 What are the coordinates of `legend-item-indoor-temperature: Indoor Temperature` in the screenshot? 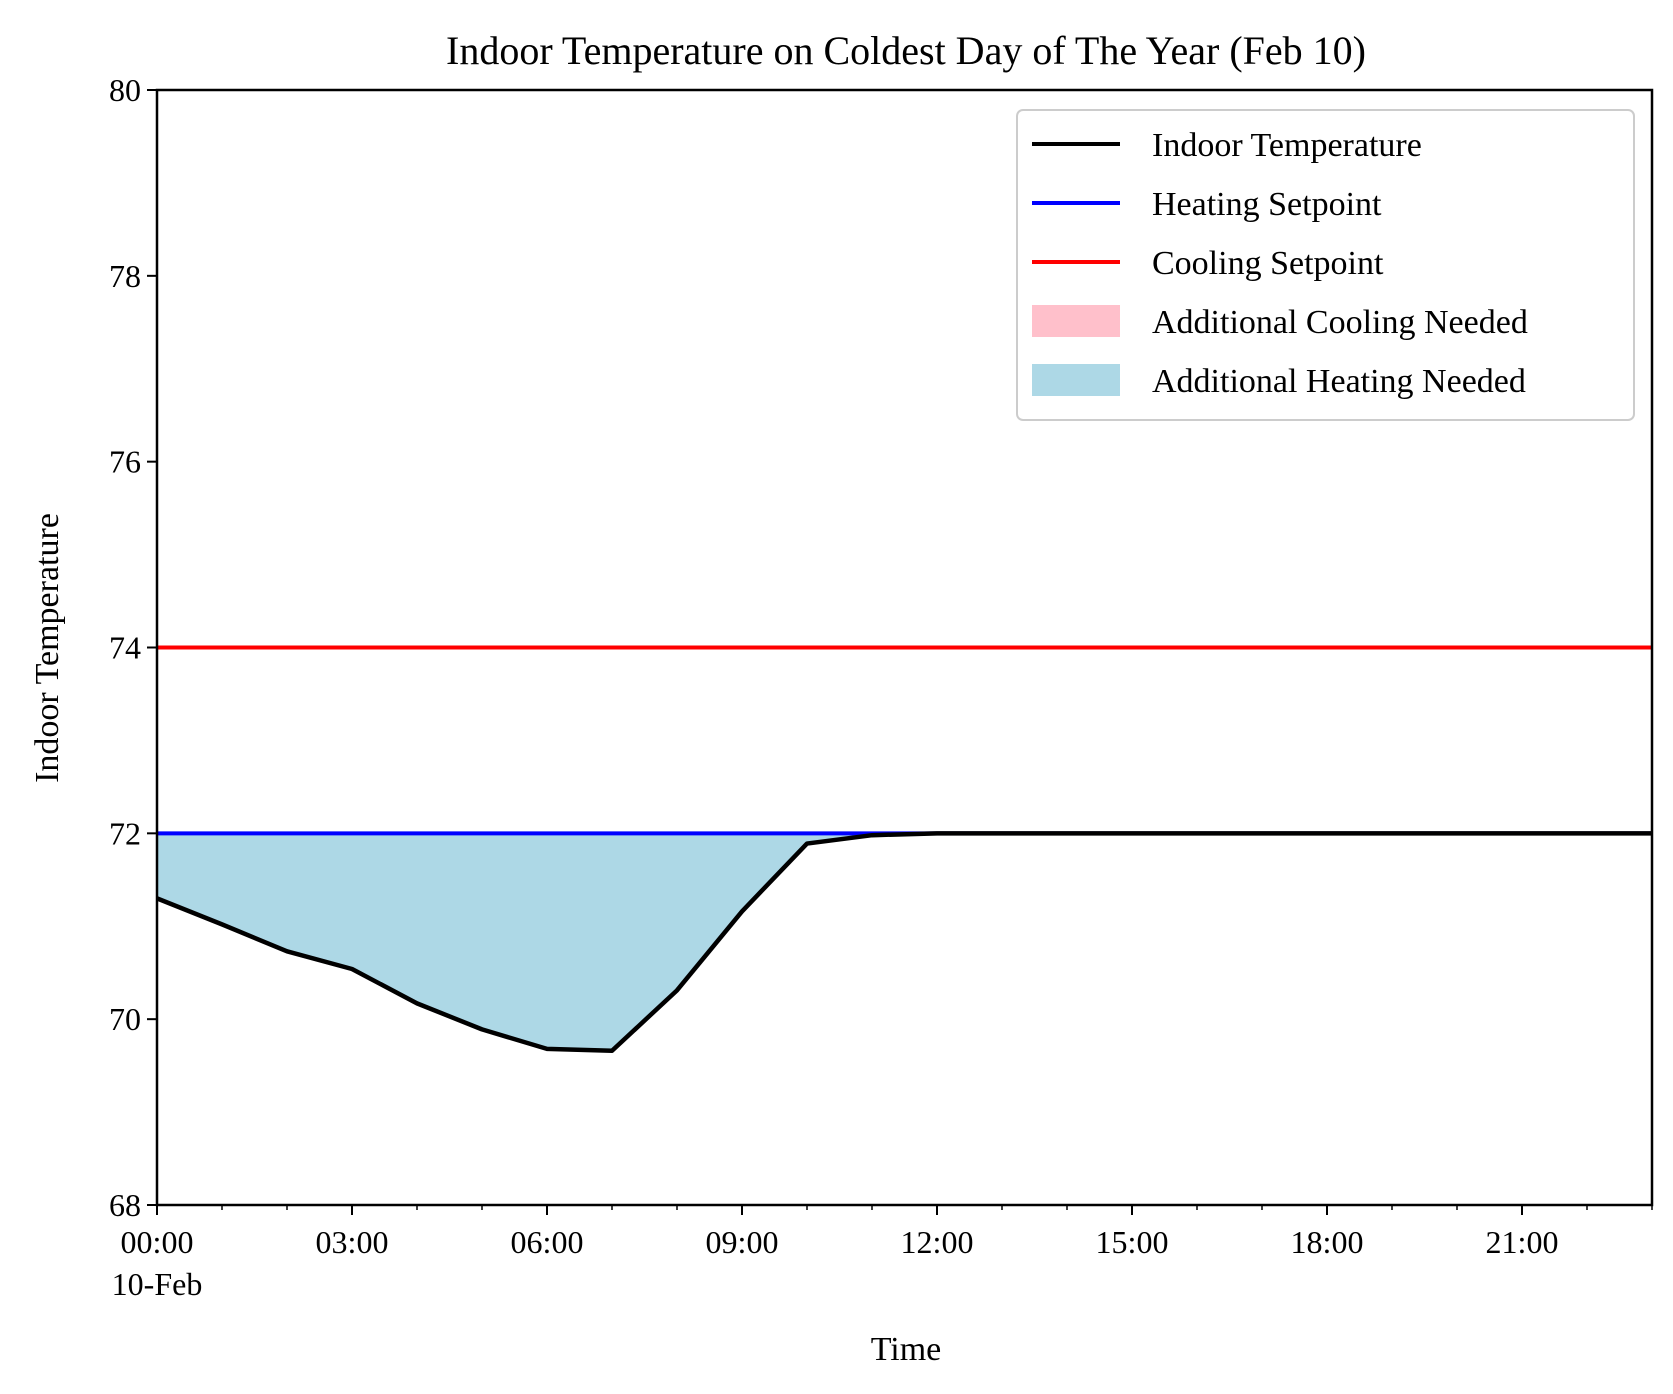 It's located at (1227, 145).